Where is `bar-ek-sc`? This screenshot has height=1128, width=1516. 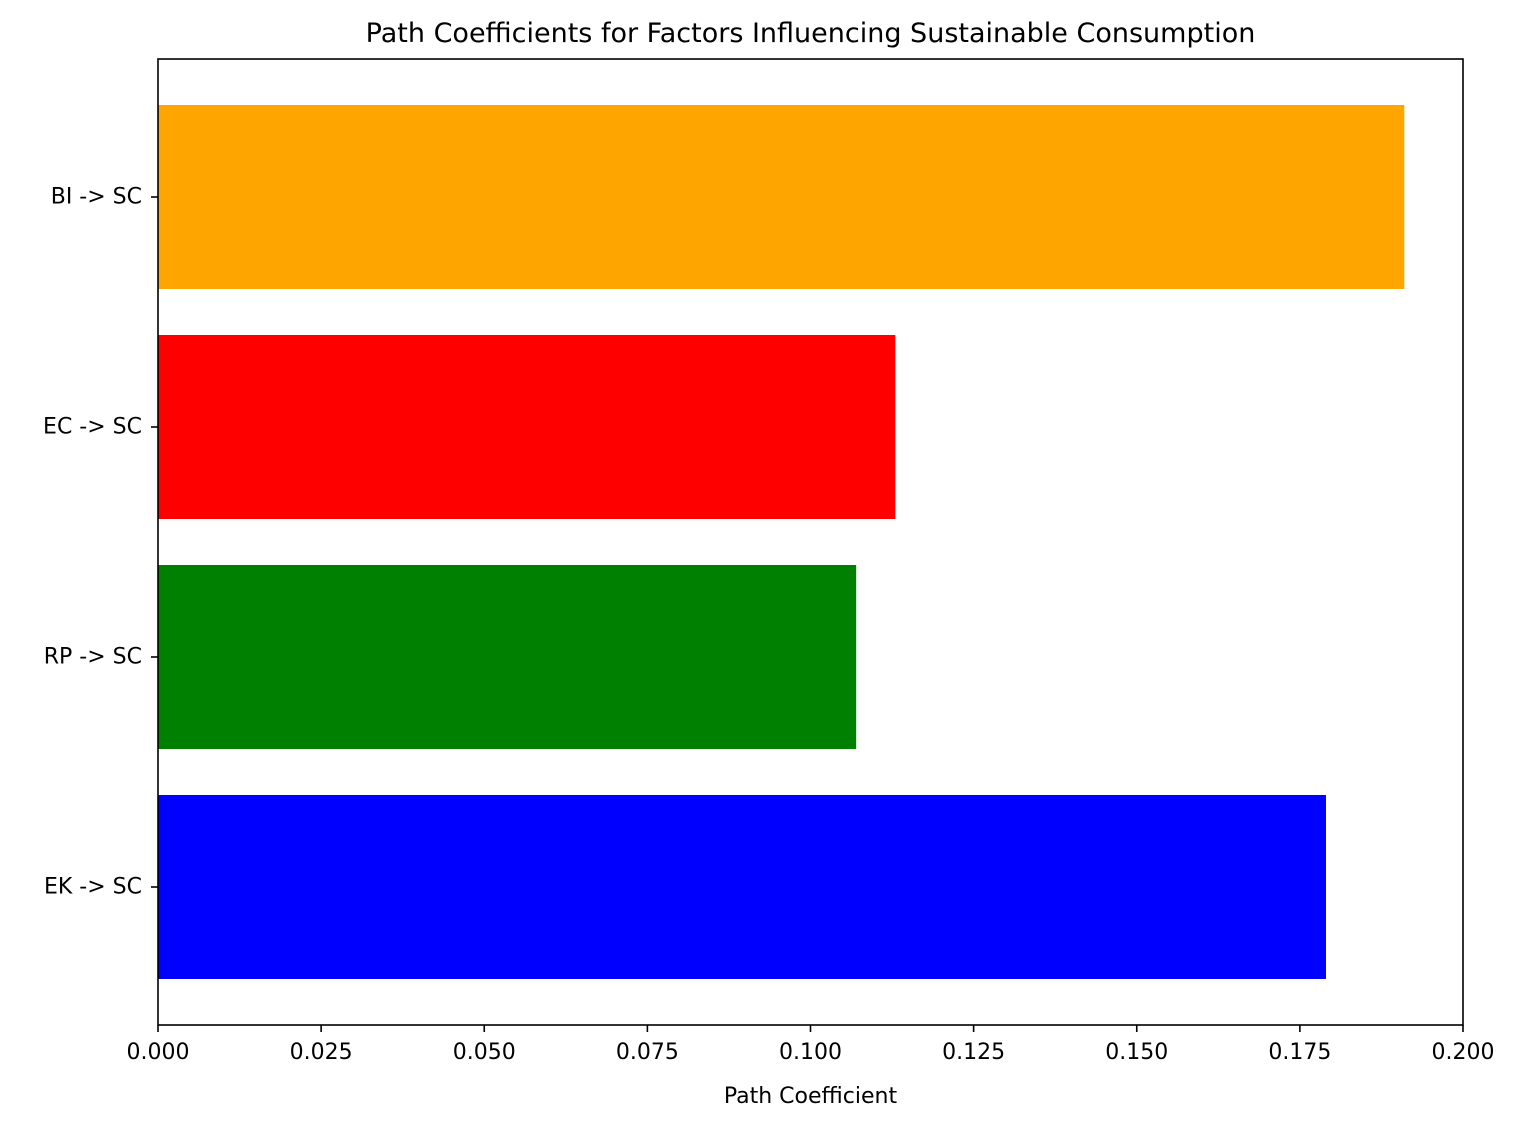
bar-ek-sc is located at coordinates (742, 887).